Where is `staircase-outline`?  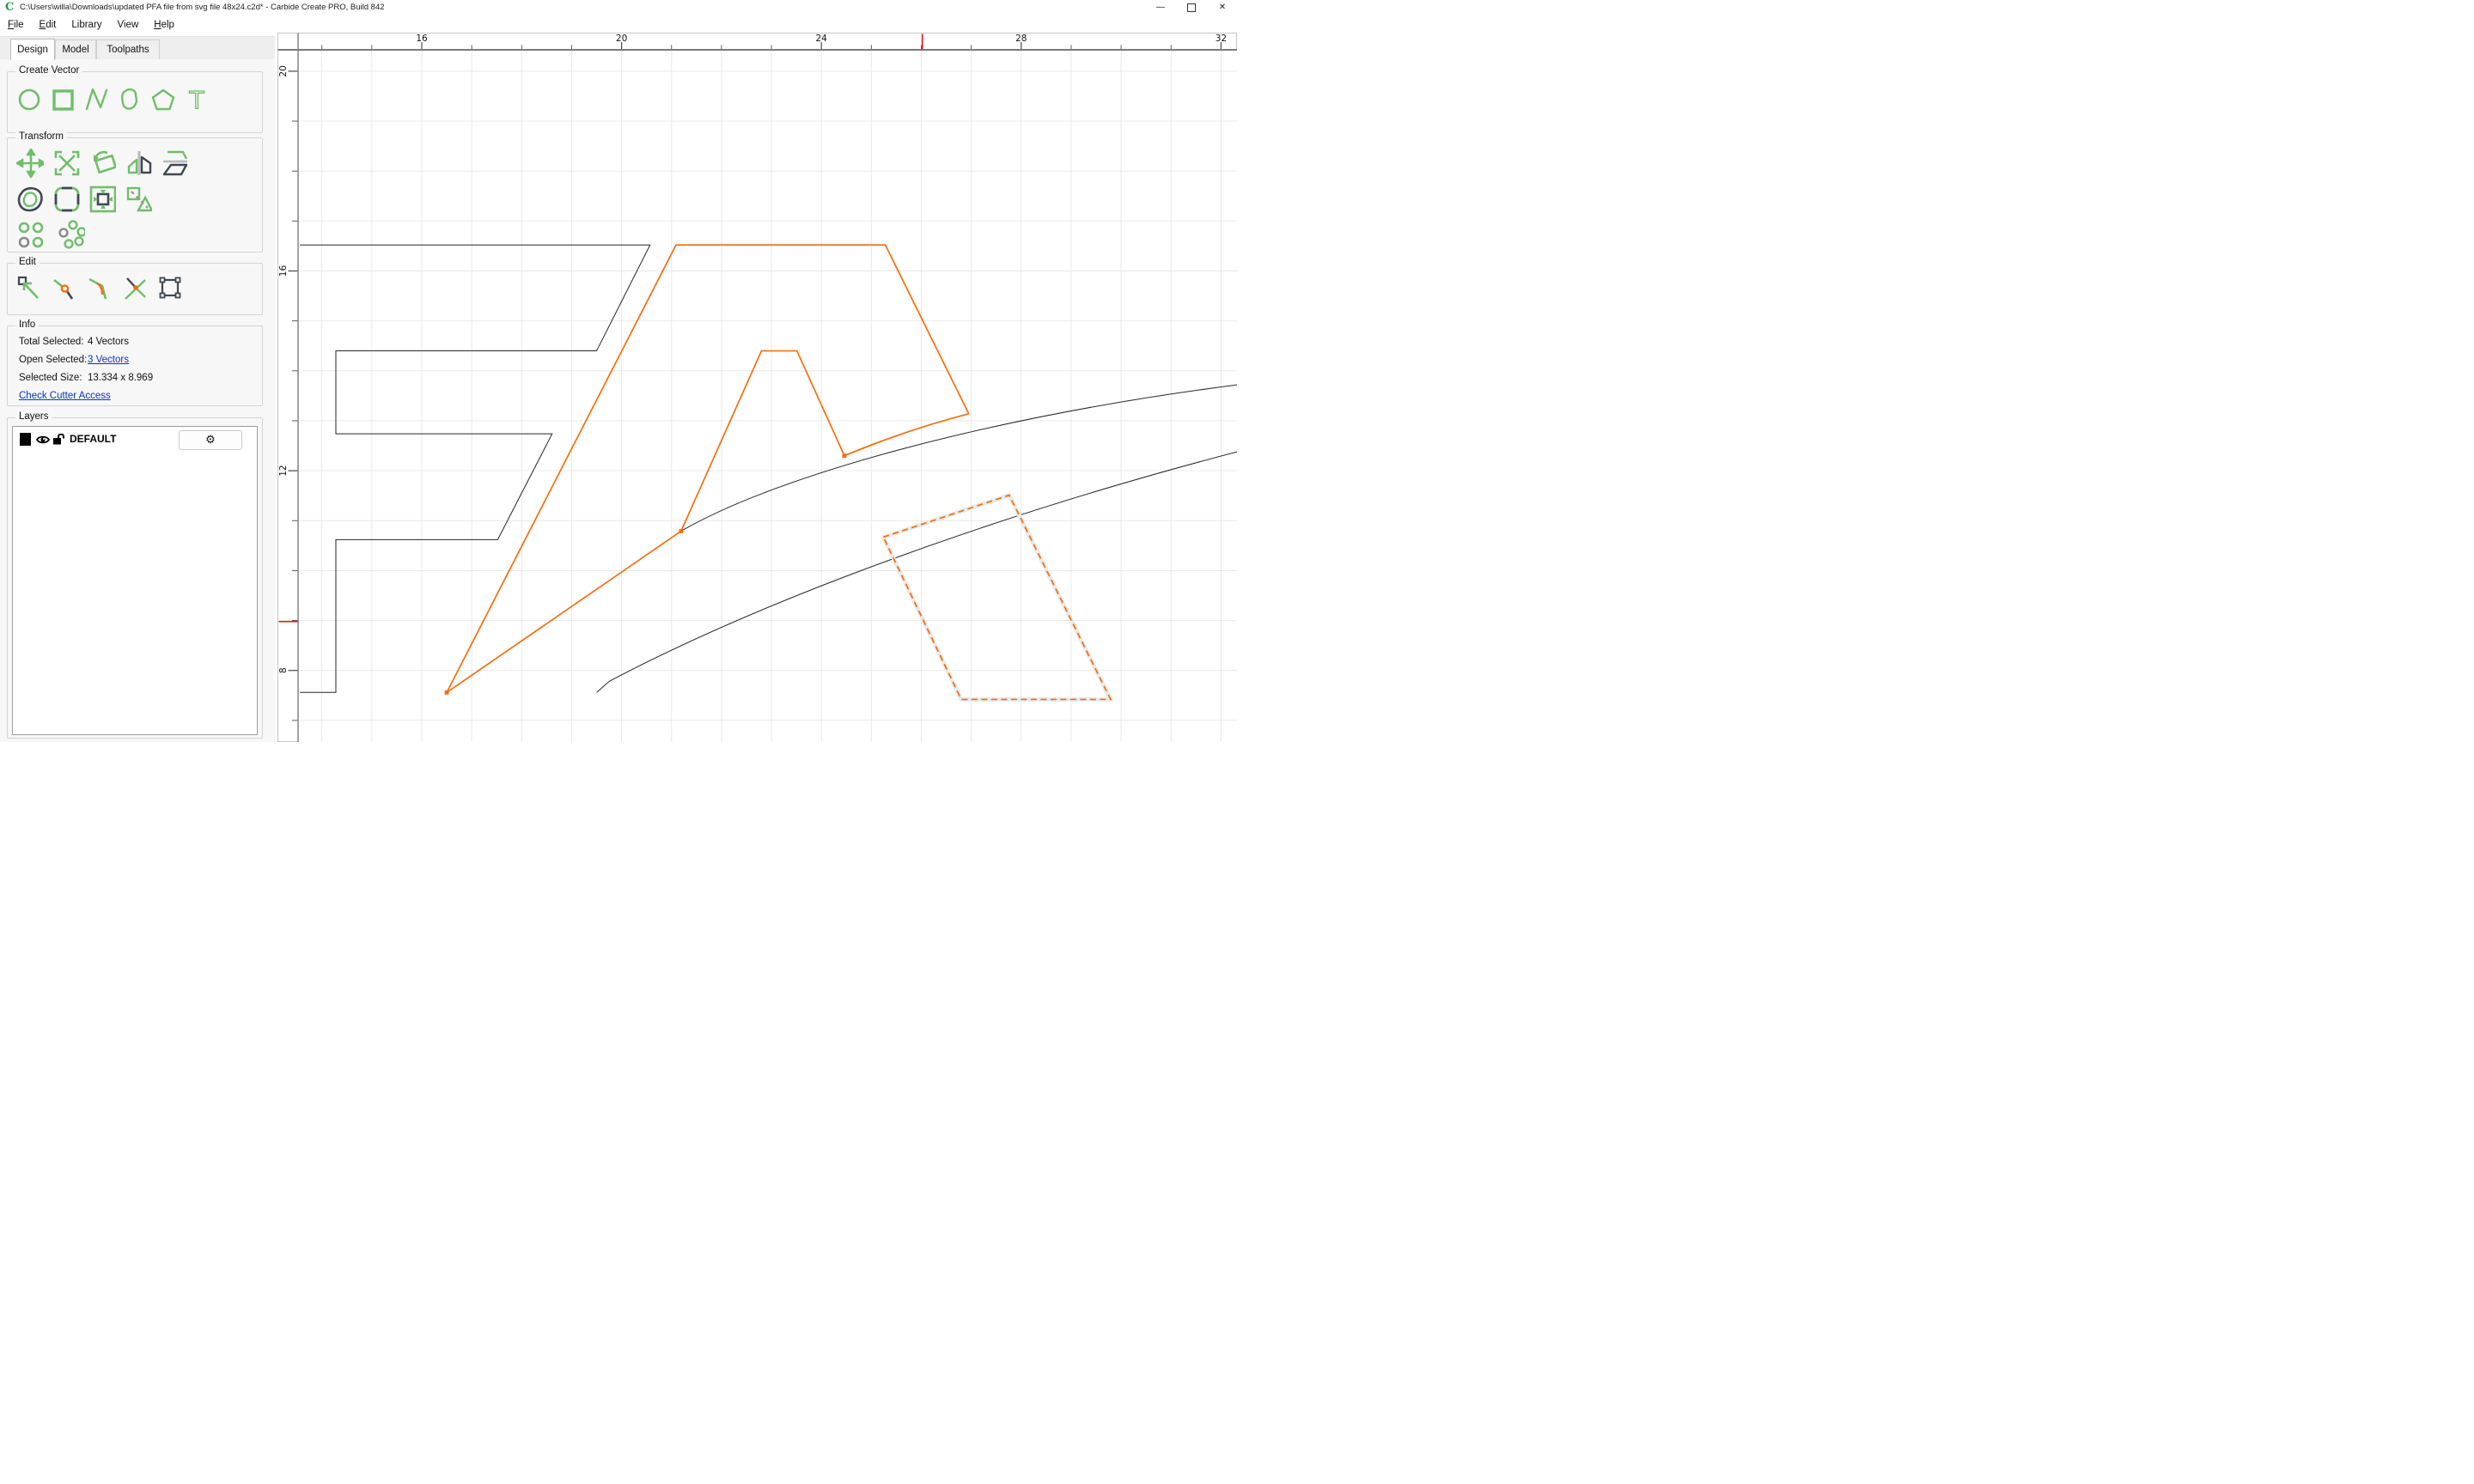
staircase-outline is located at coordinates (475, 468).